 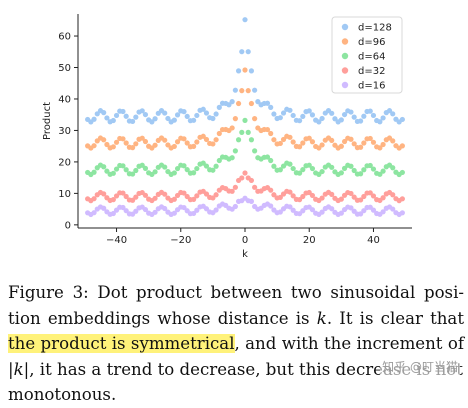 What do you see at coordinates (371, 86) in the screenshot?
I see `legend-entry: d=16` at bounding box center [371, 86].